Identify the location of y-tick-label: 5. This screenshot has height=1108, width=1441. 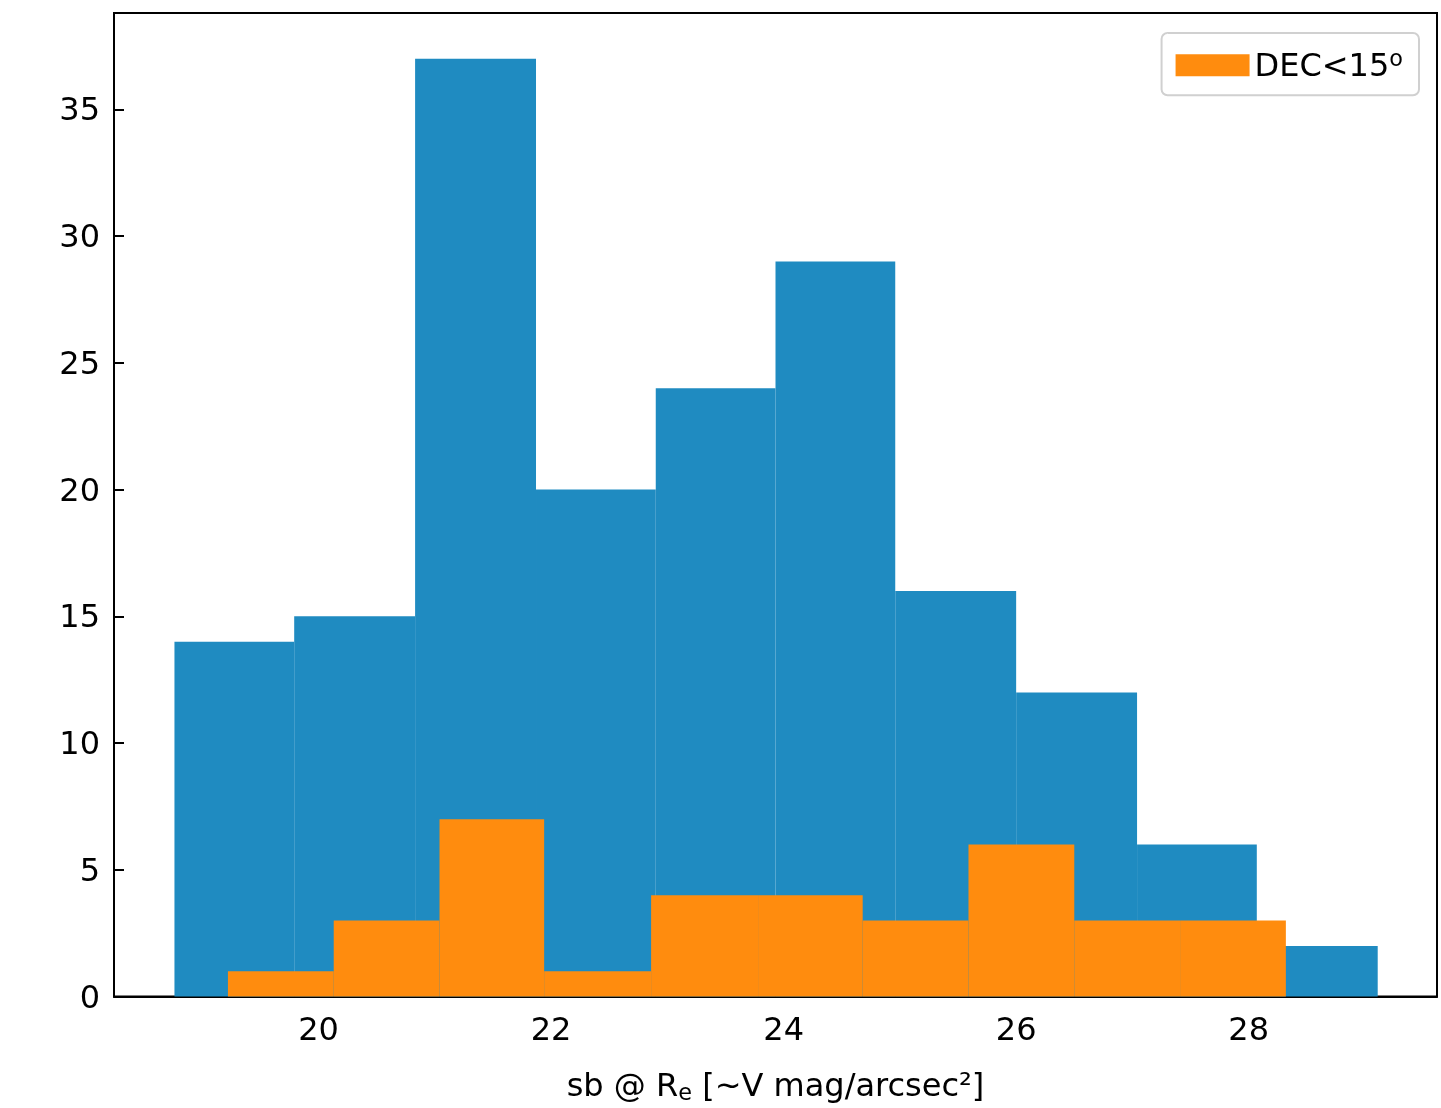
(89, 869).